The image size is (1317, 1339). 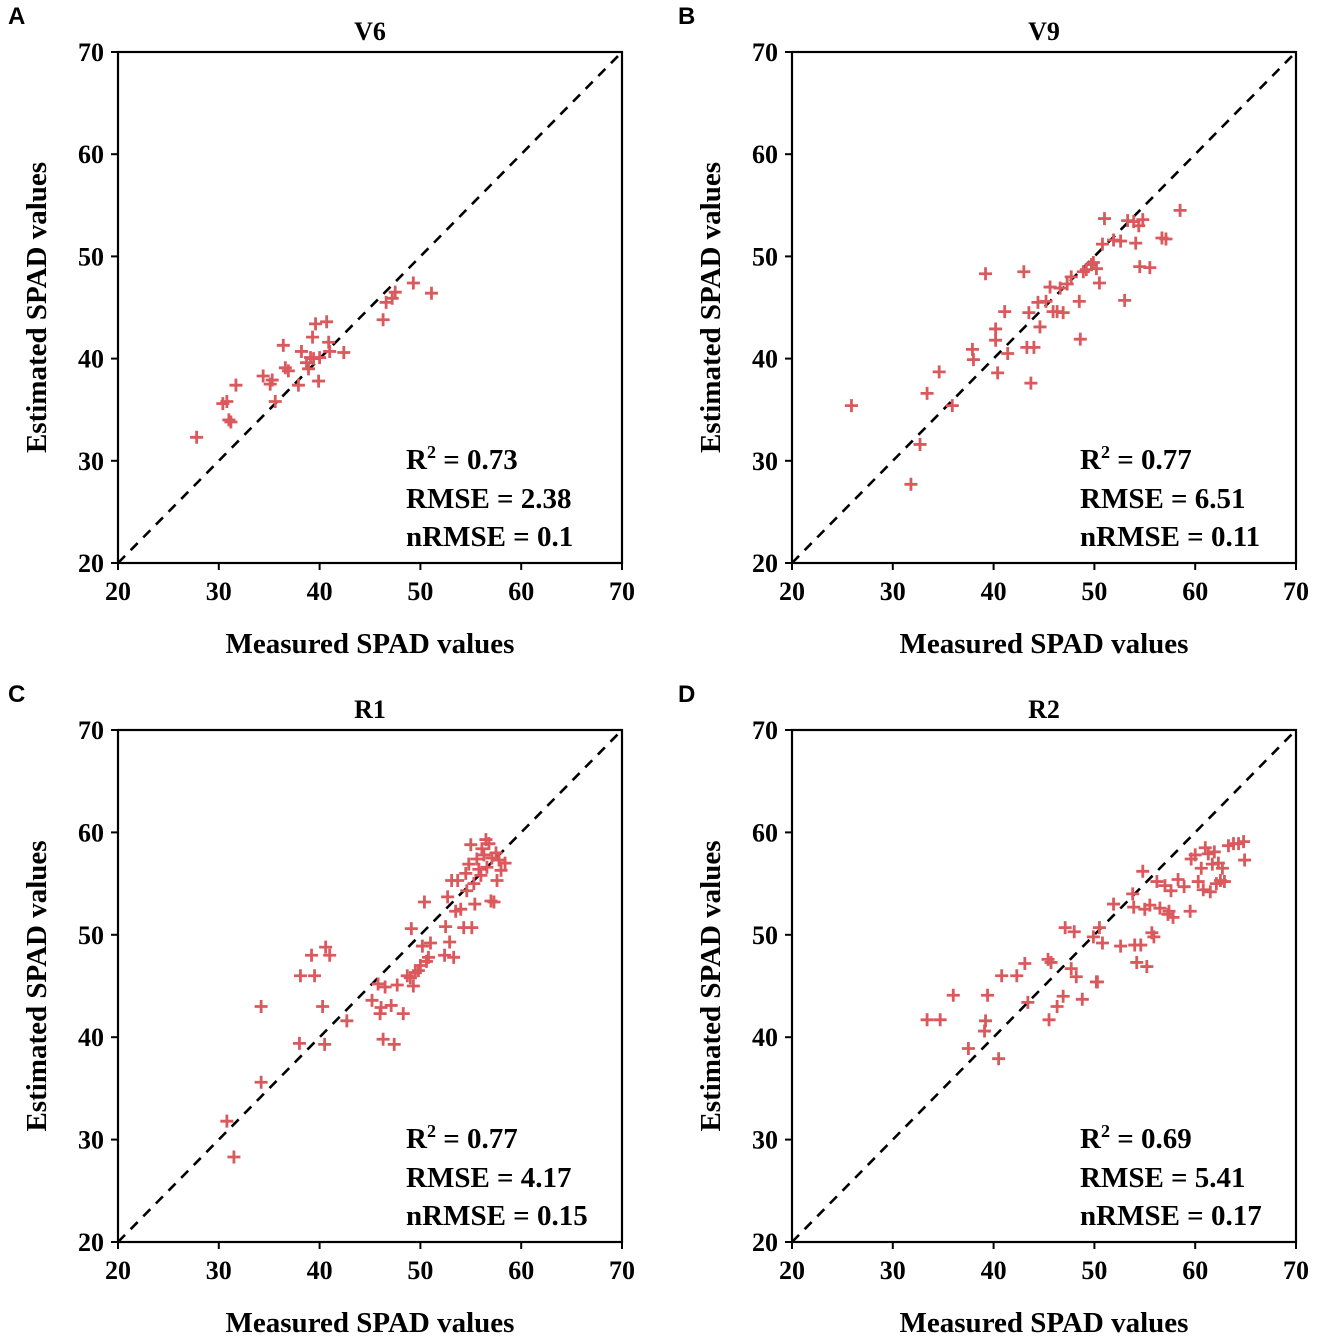 What do you see at coordinates (1171, 1216) in the screenshot?
I see `stat-nrmse: nRMSE = 0.17` at bounding box center [1171, 1216].